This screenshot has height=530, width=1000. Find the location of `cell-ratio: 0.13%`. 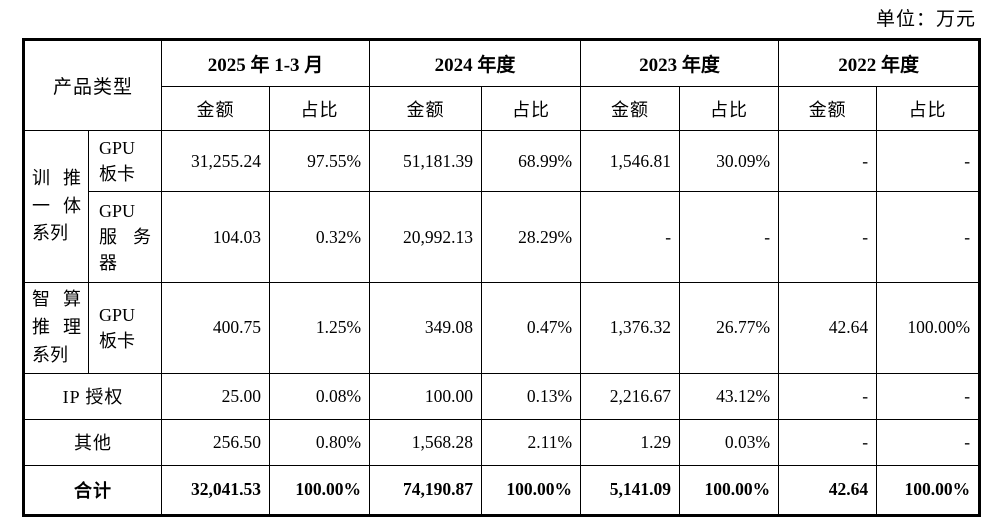

cell-ratio: 0.13% is located at coordinates (531, 396).